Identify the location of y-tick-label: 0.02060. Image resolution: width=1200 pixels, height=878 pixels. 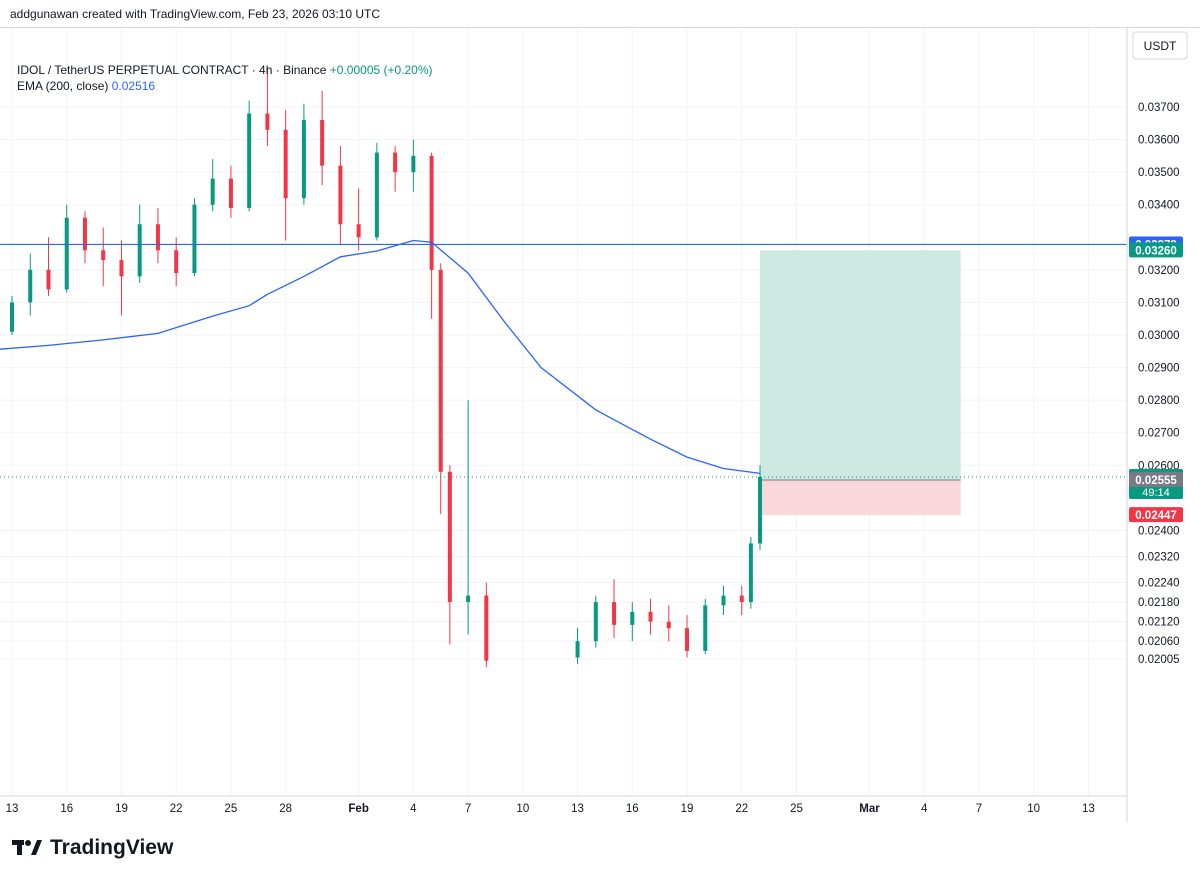
(1159, 642).